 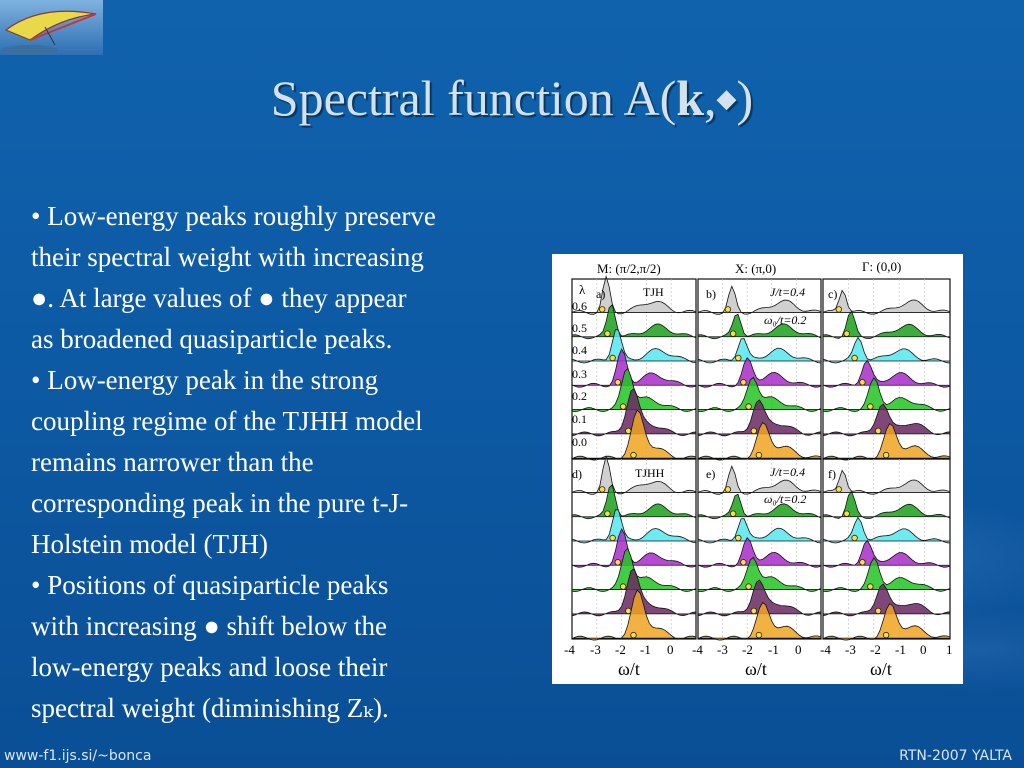 What do you see at coordinates (785, 499) in the screenshot?
I see `param-w0-bottom: ω₀/t=0.2` at bounding box center [785, 499].